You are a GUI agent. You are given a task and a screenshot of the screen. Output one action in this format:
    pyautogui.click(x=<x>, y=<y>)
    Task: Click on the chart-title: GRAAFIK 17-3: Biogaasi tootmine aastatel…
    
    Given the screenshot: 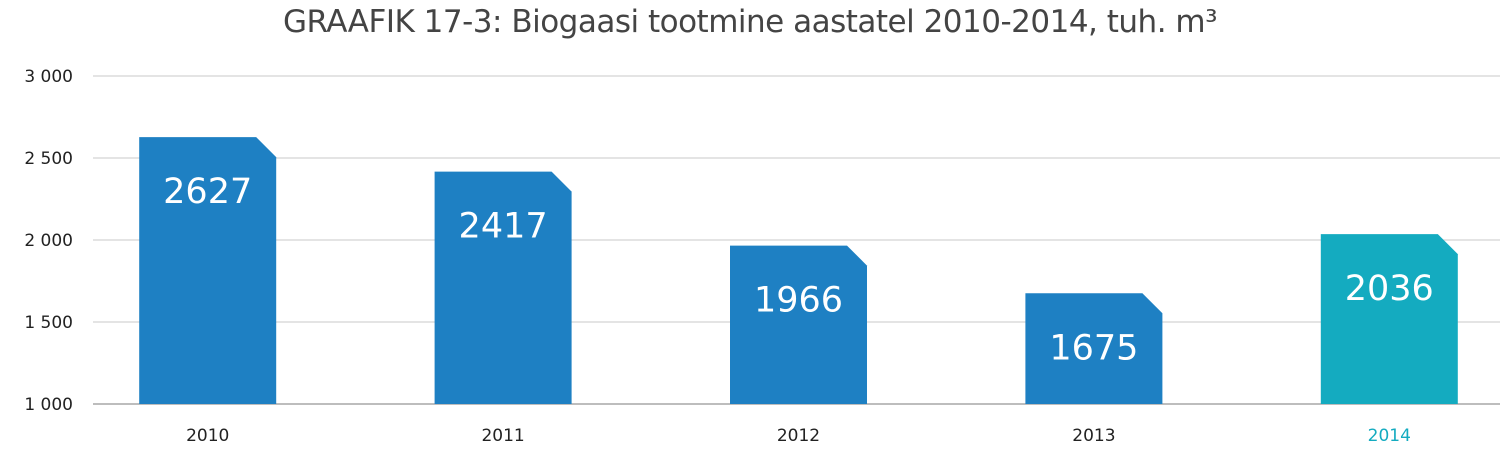 What is the action you would take?
    pyautogui.click(x=750, y=22)
    